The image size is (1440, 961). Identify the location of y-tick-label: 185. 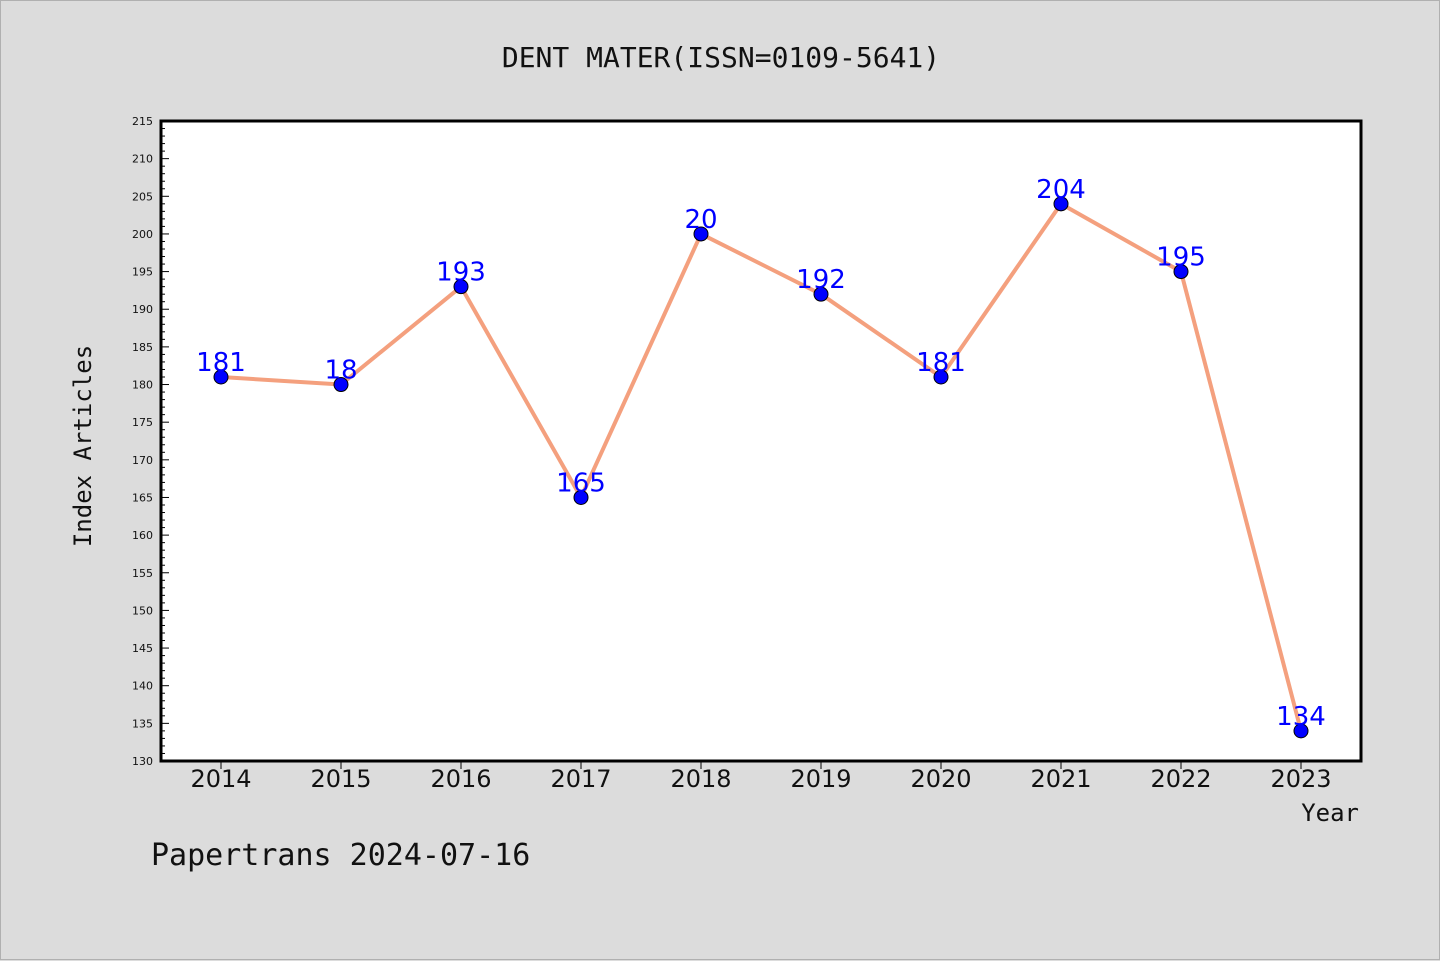
(142, 347).